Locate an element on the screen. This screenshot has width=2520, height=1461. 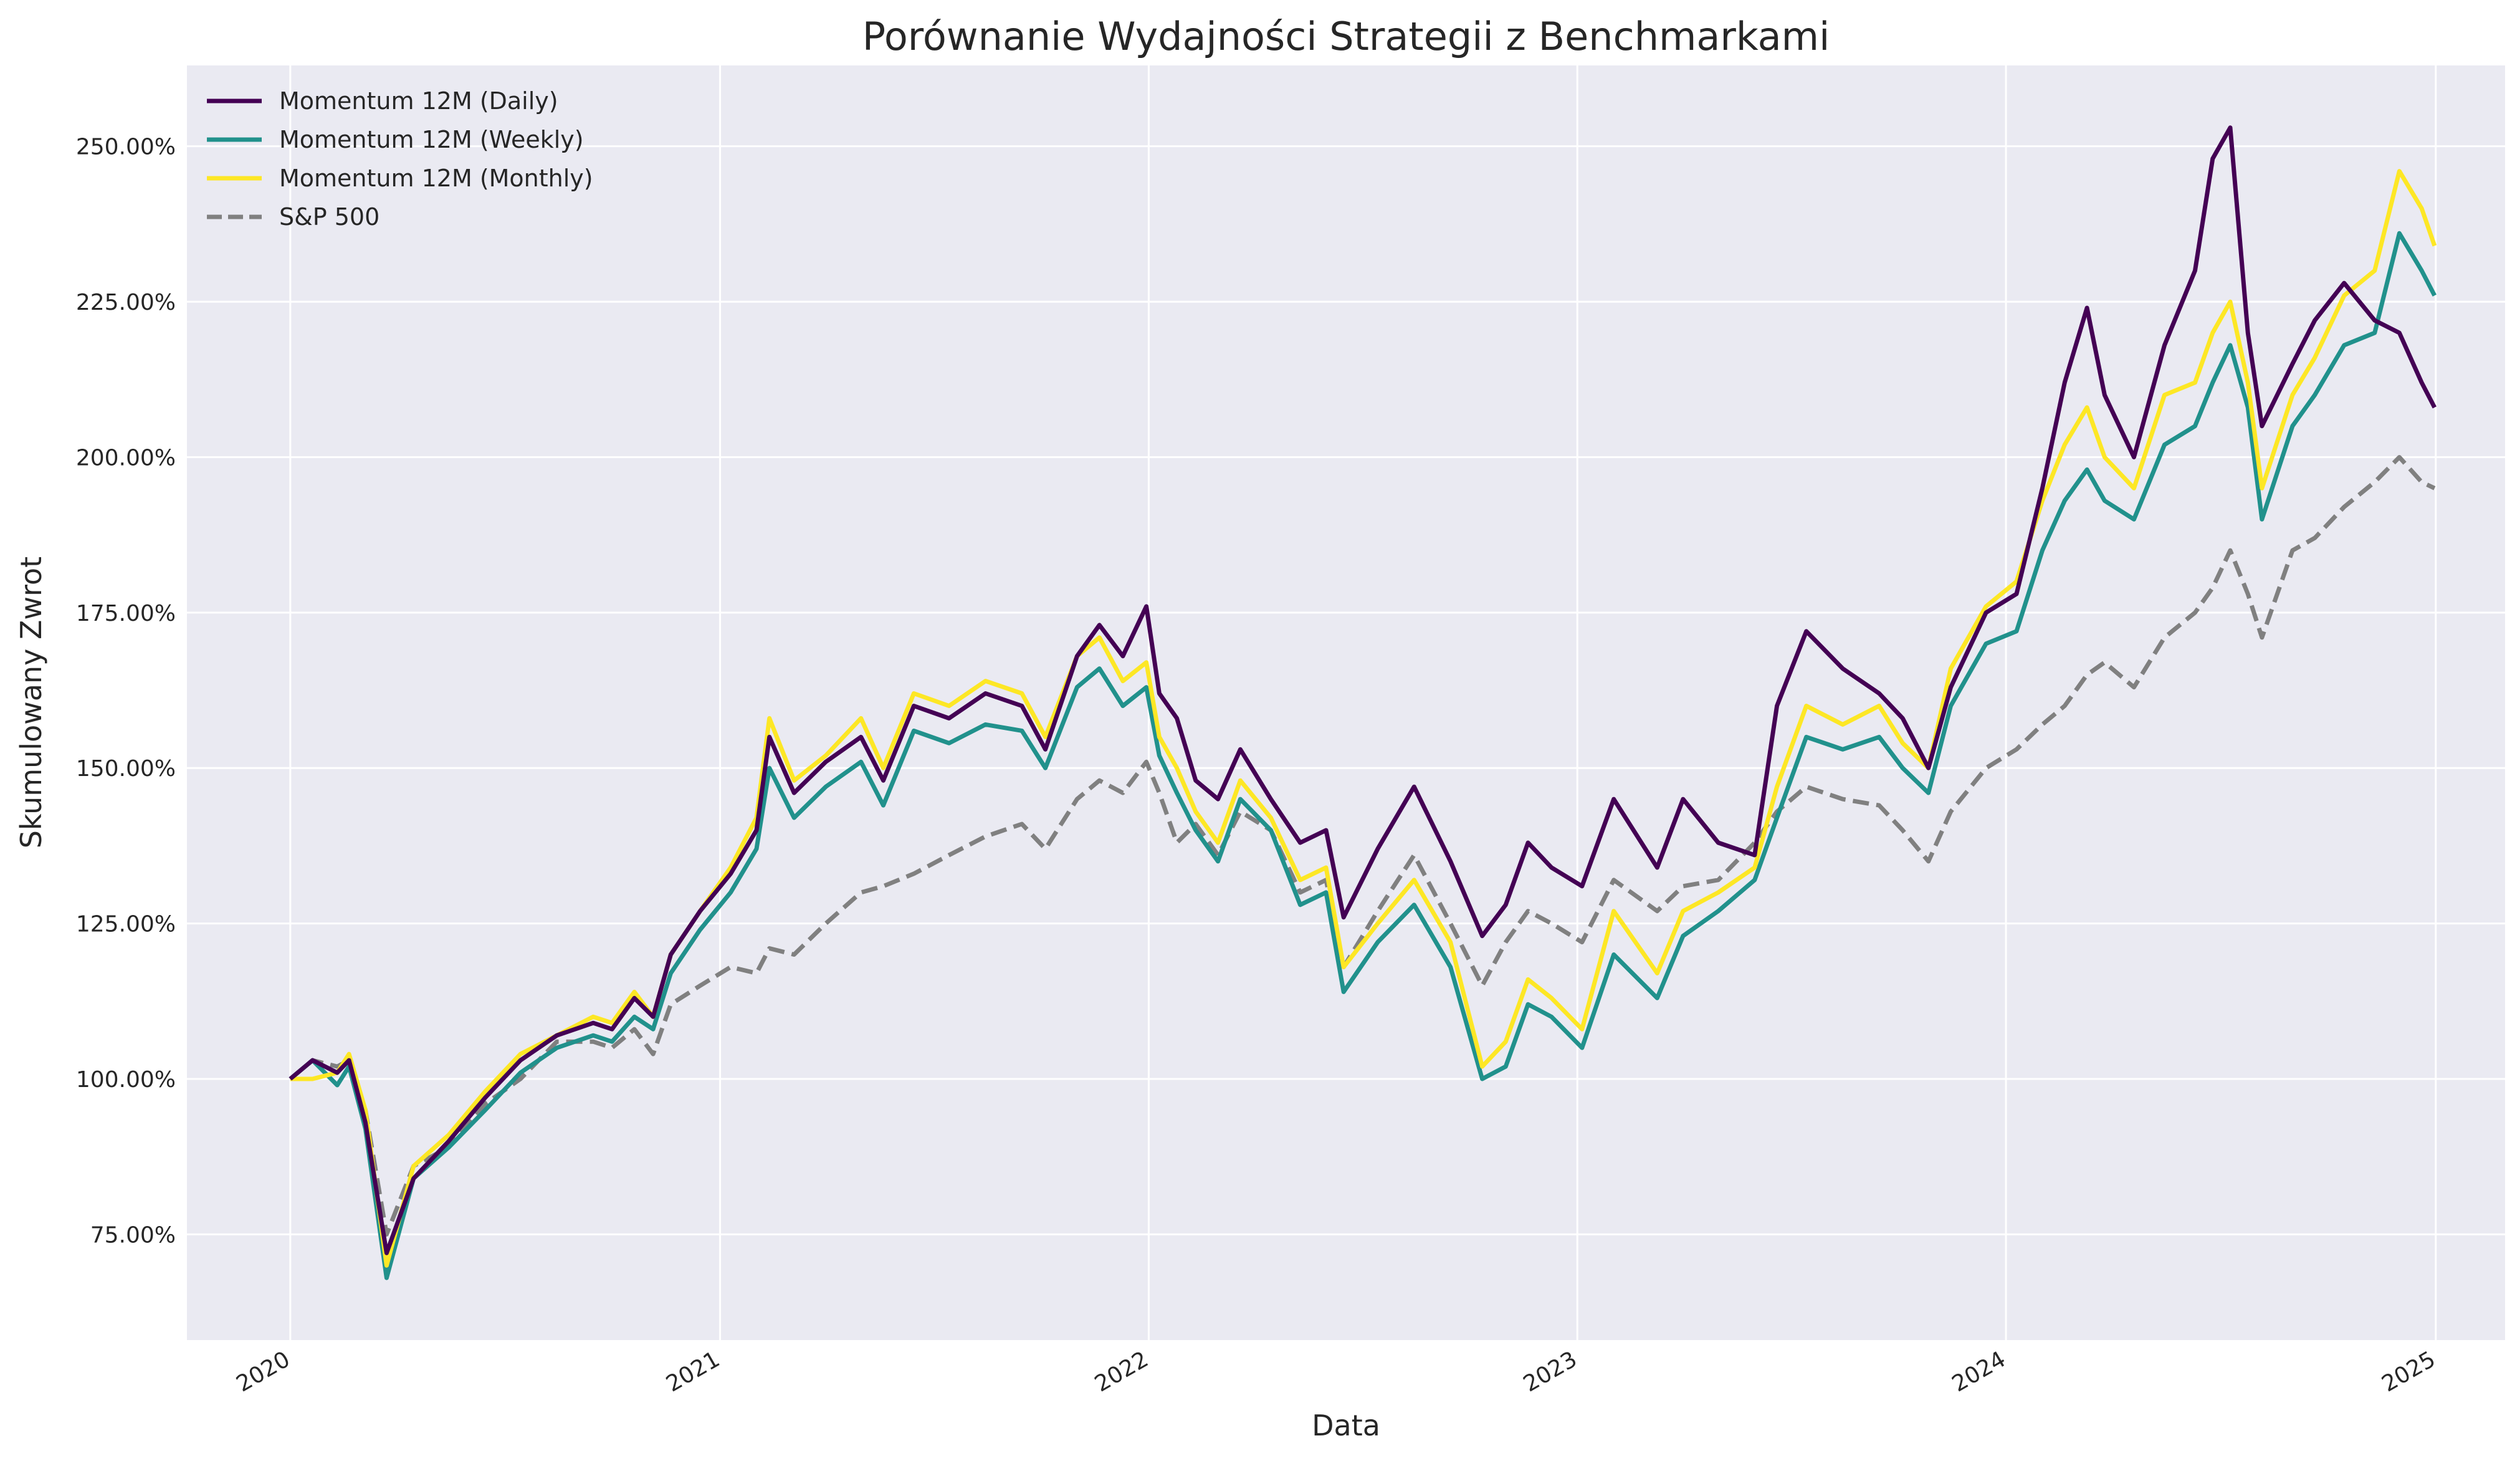
y-tick-label: 125.00% is located at coordinates (126, 924).